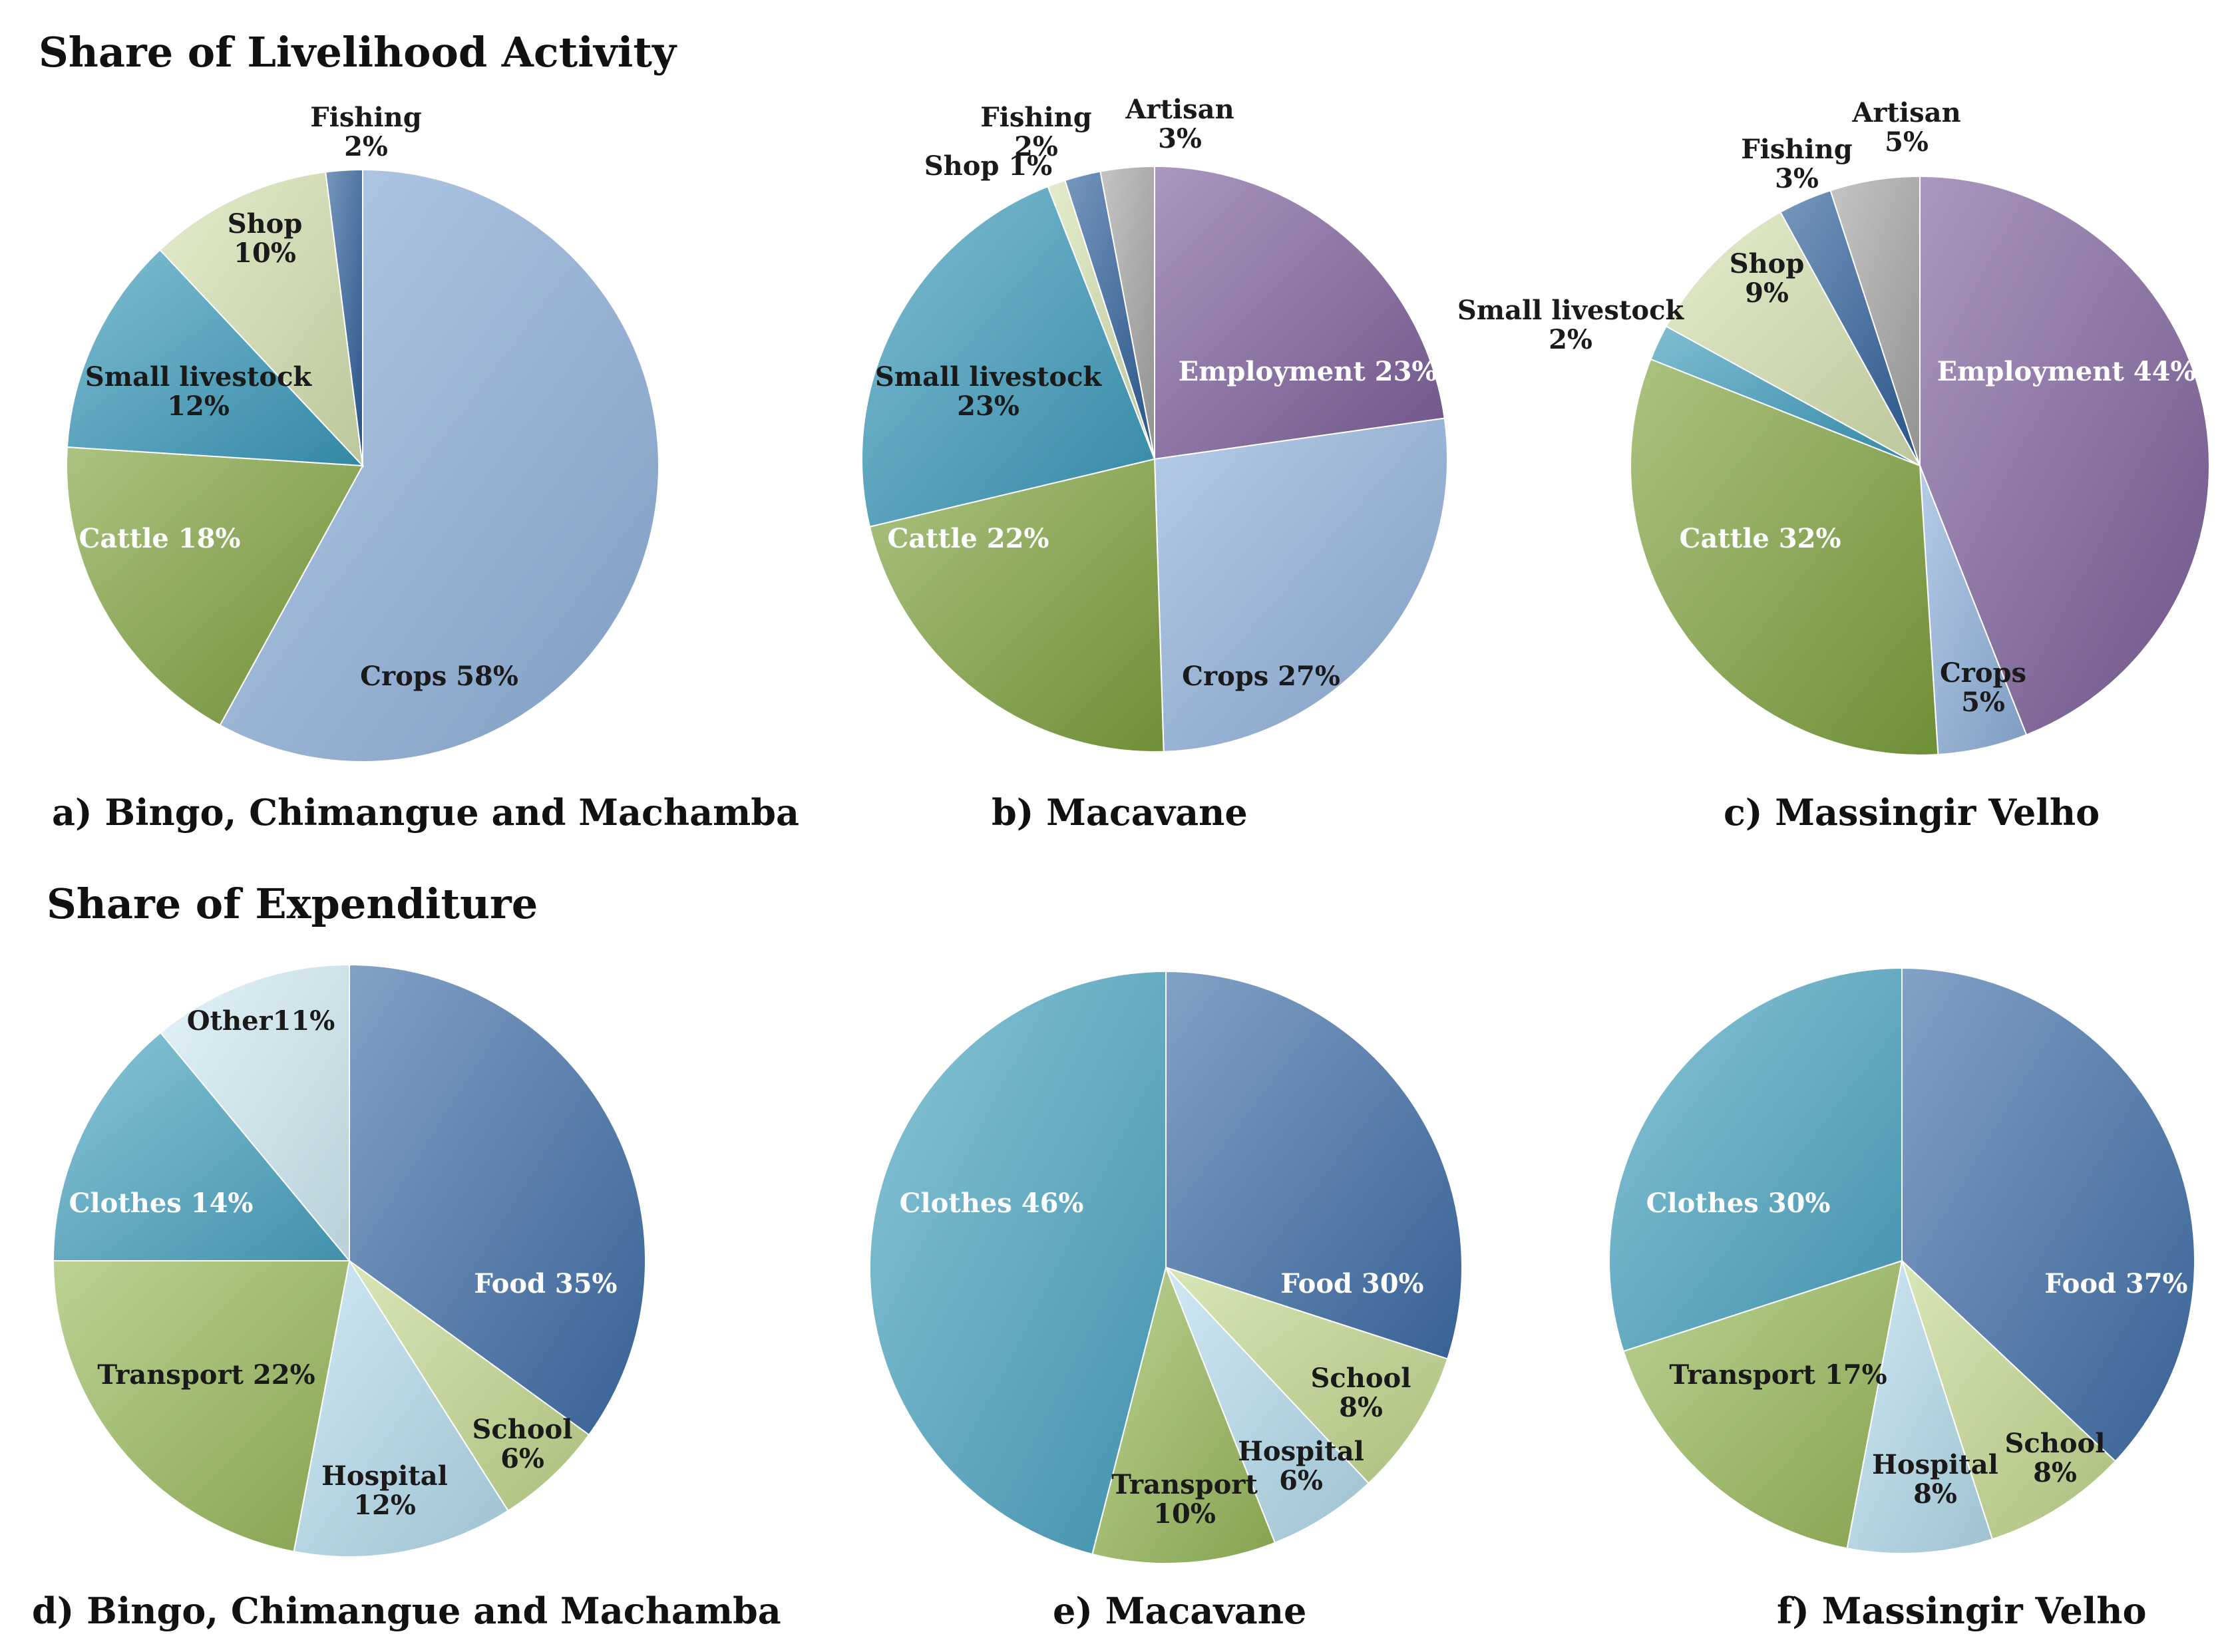 The width and height of the screenshot is (2230, 1652). I want to click on pie-a-label-small-livestock: Small livestock 12%, so click(199, 392).